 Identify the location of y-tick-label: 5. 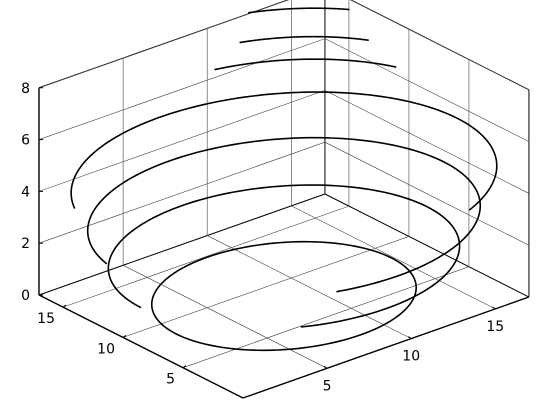
(170, 380).